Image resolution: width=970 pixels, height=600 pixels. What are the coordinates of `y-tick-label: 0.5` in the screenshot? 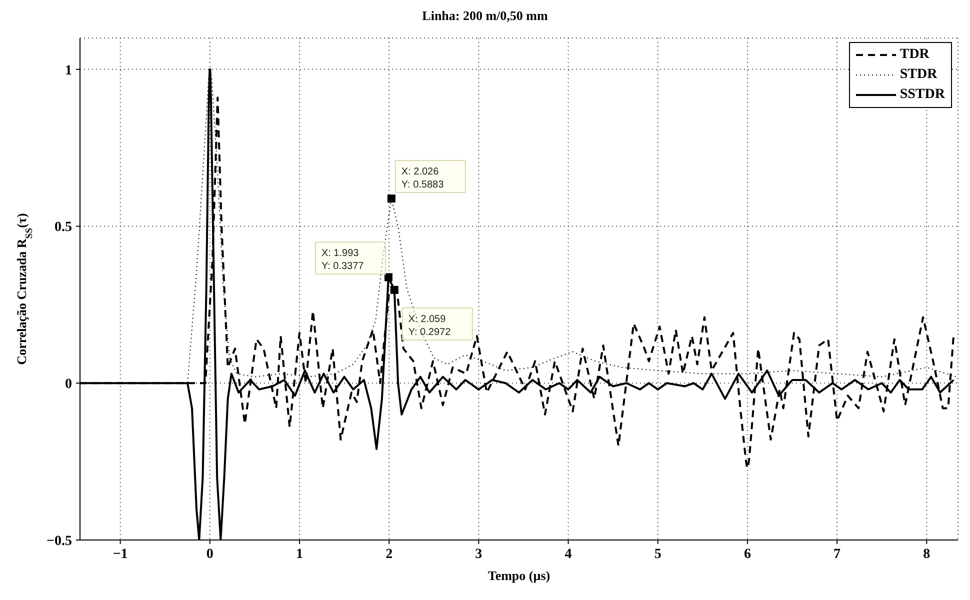 It's located at (63, 228).